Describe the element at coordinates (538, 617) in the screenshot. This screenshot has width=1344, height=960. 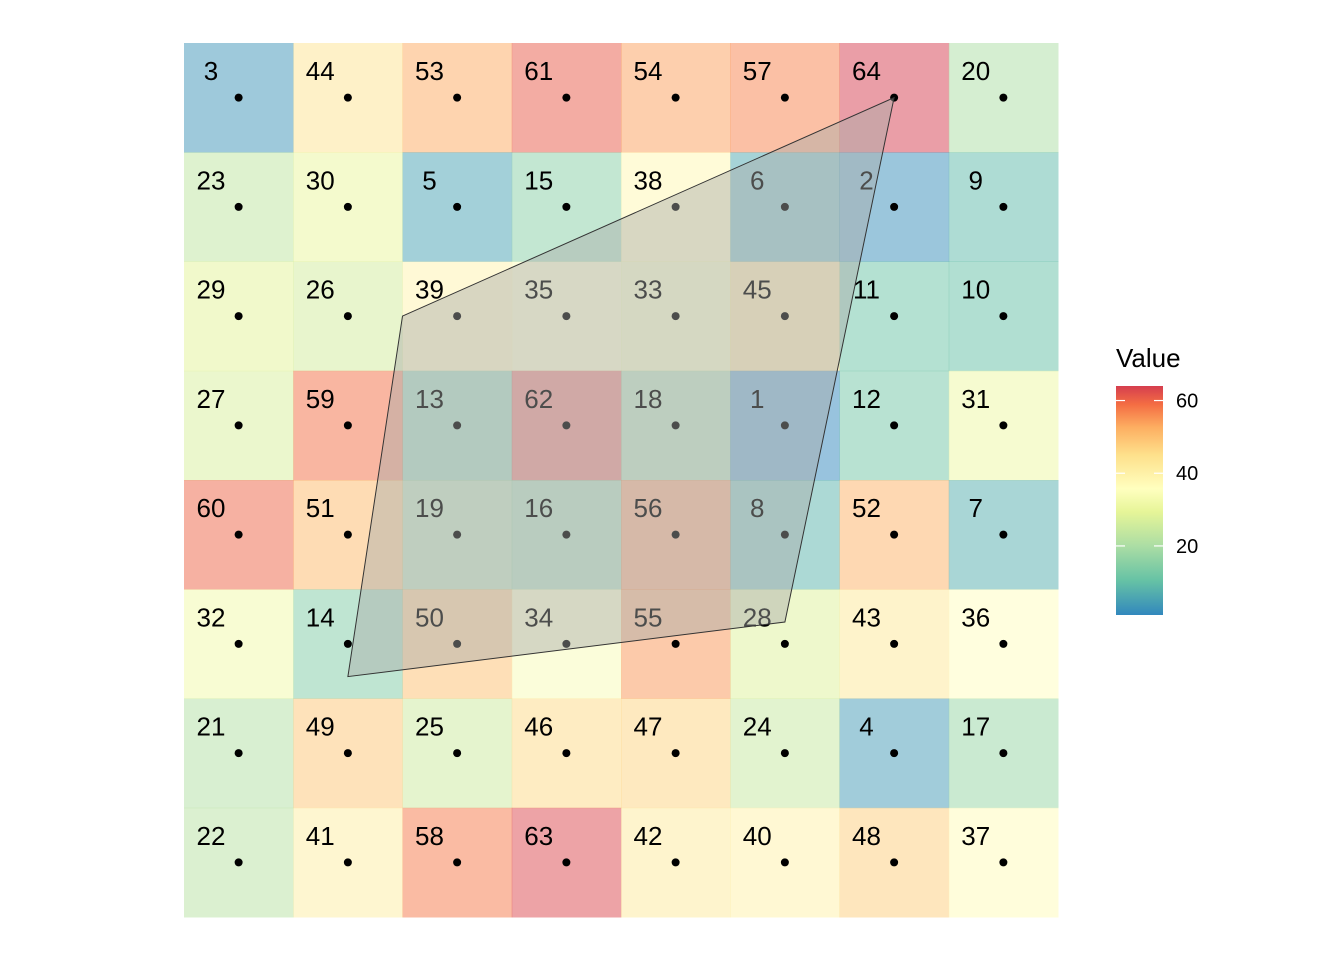
I see `cell-value-label: 34` at that location.